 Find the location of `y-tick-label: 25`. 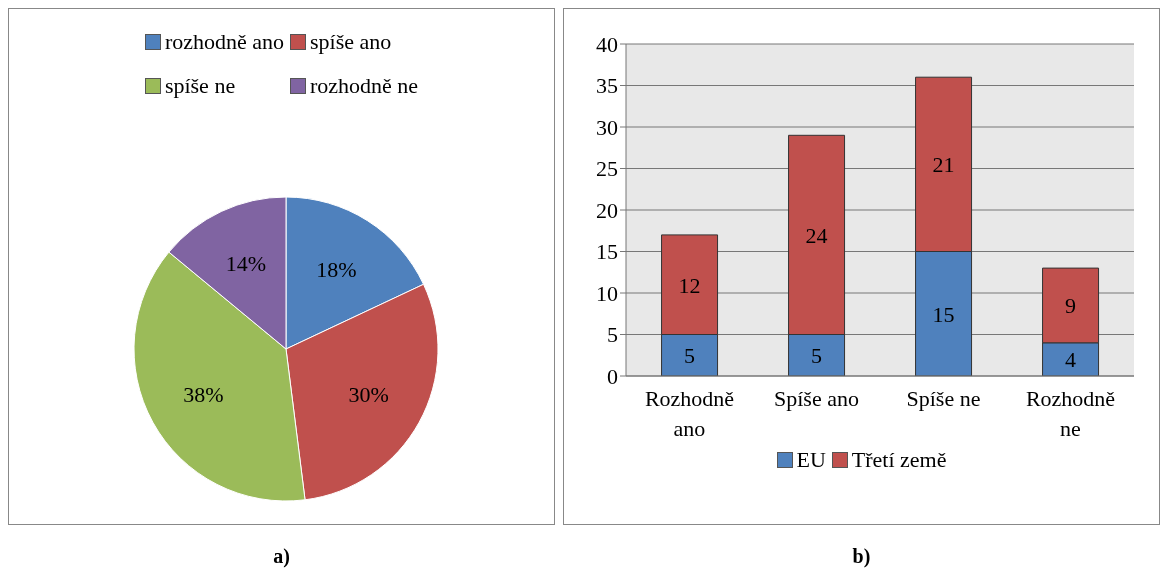

y-tick-label: 25 is located at coordinates (607, 169).